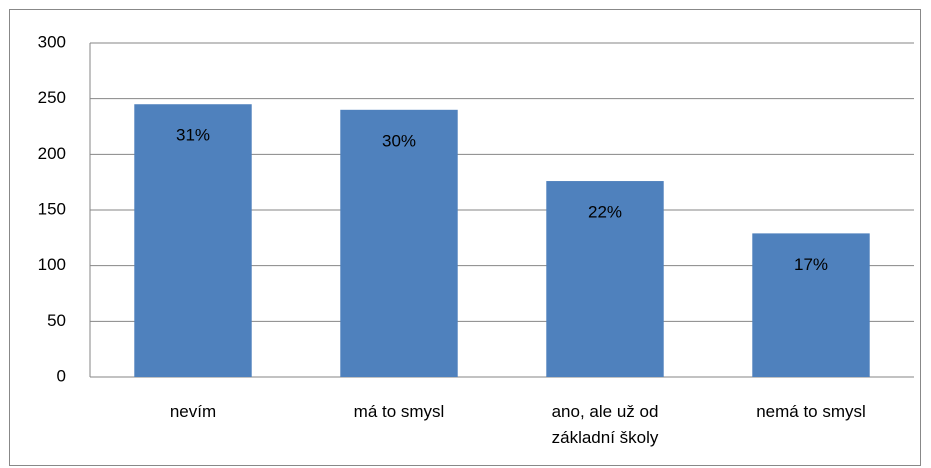 This screenshot has height=468, width=931. I want to click on y-tick-label: 50, so click(56, 320).